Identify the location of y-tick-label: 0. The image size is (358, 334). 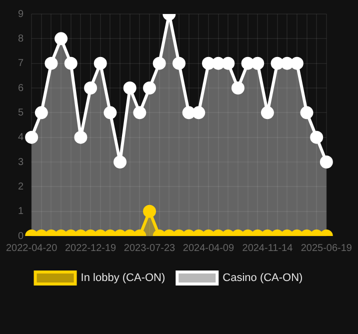
(21, 236).